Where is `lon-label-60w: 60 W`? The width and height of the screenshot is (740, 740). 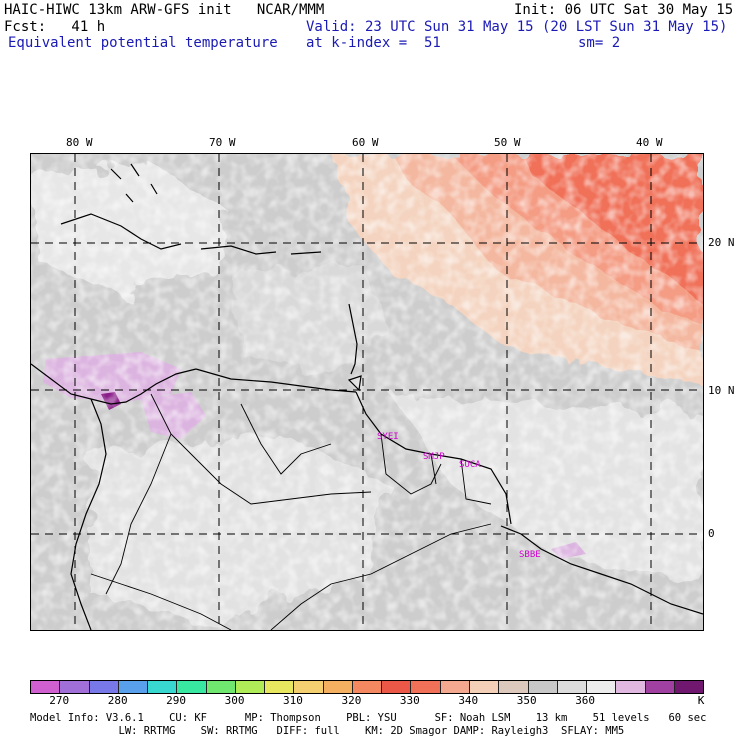 lon-label-60w: 60 W is located at coordinates (365, 142).